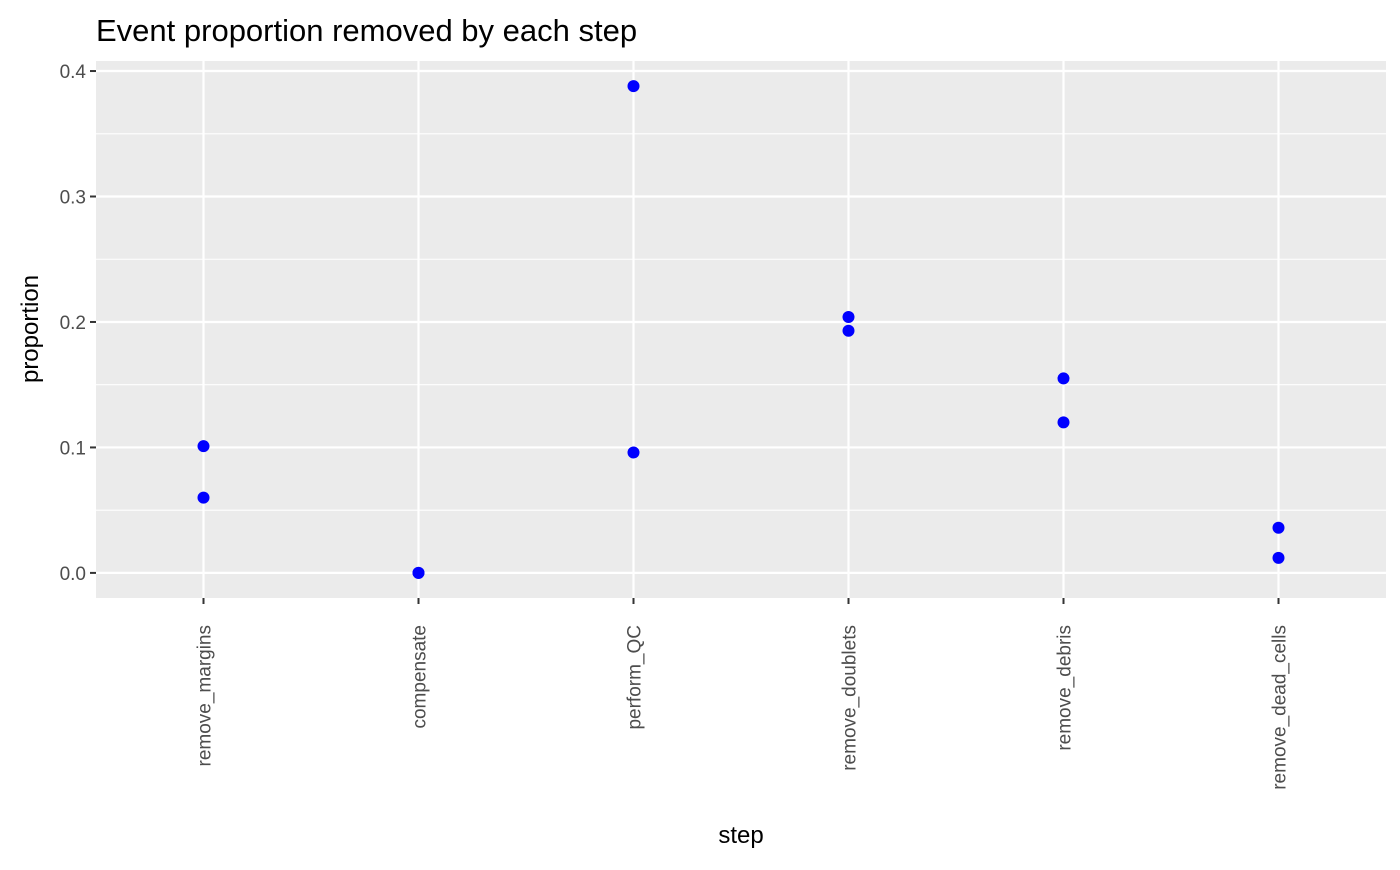  I want to click on x-tick-label: remove_doublets, so click(850, 698).